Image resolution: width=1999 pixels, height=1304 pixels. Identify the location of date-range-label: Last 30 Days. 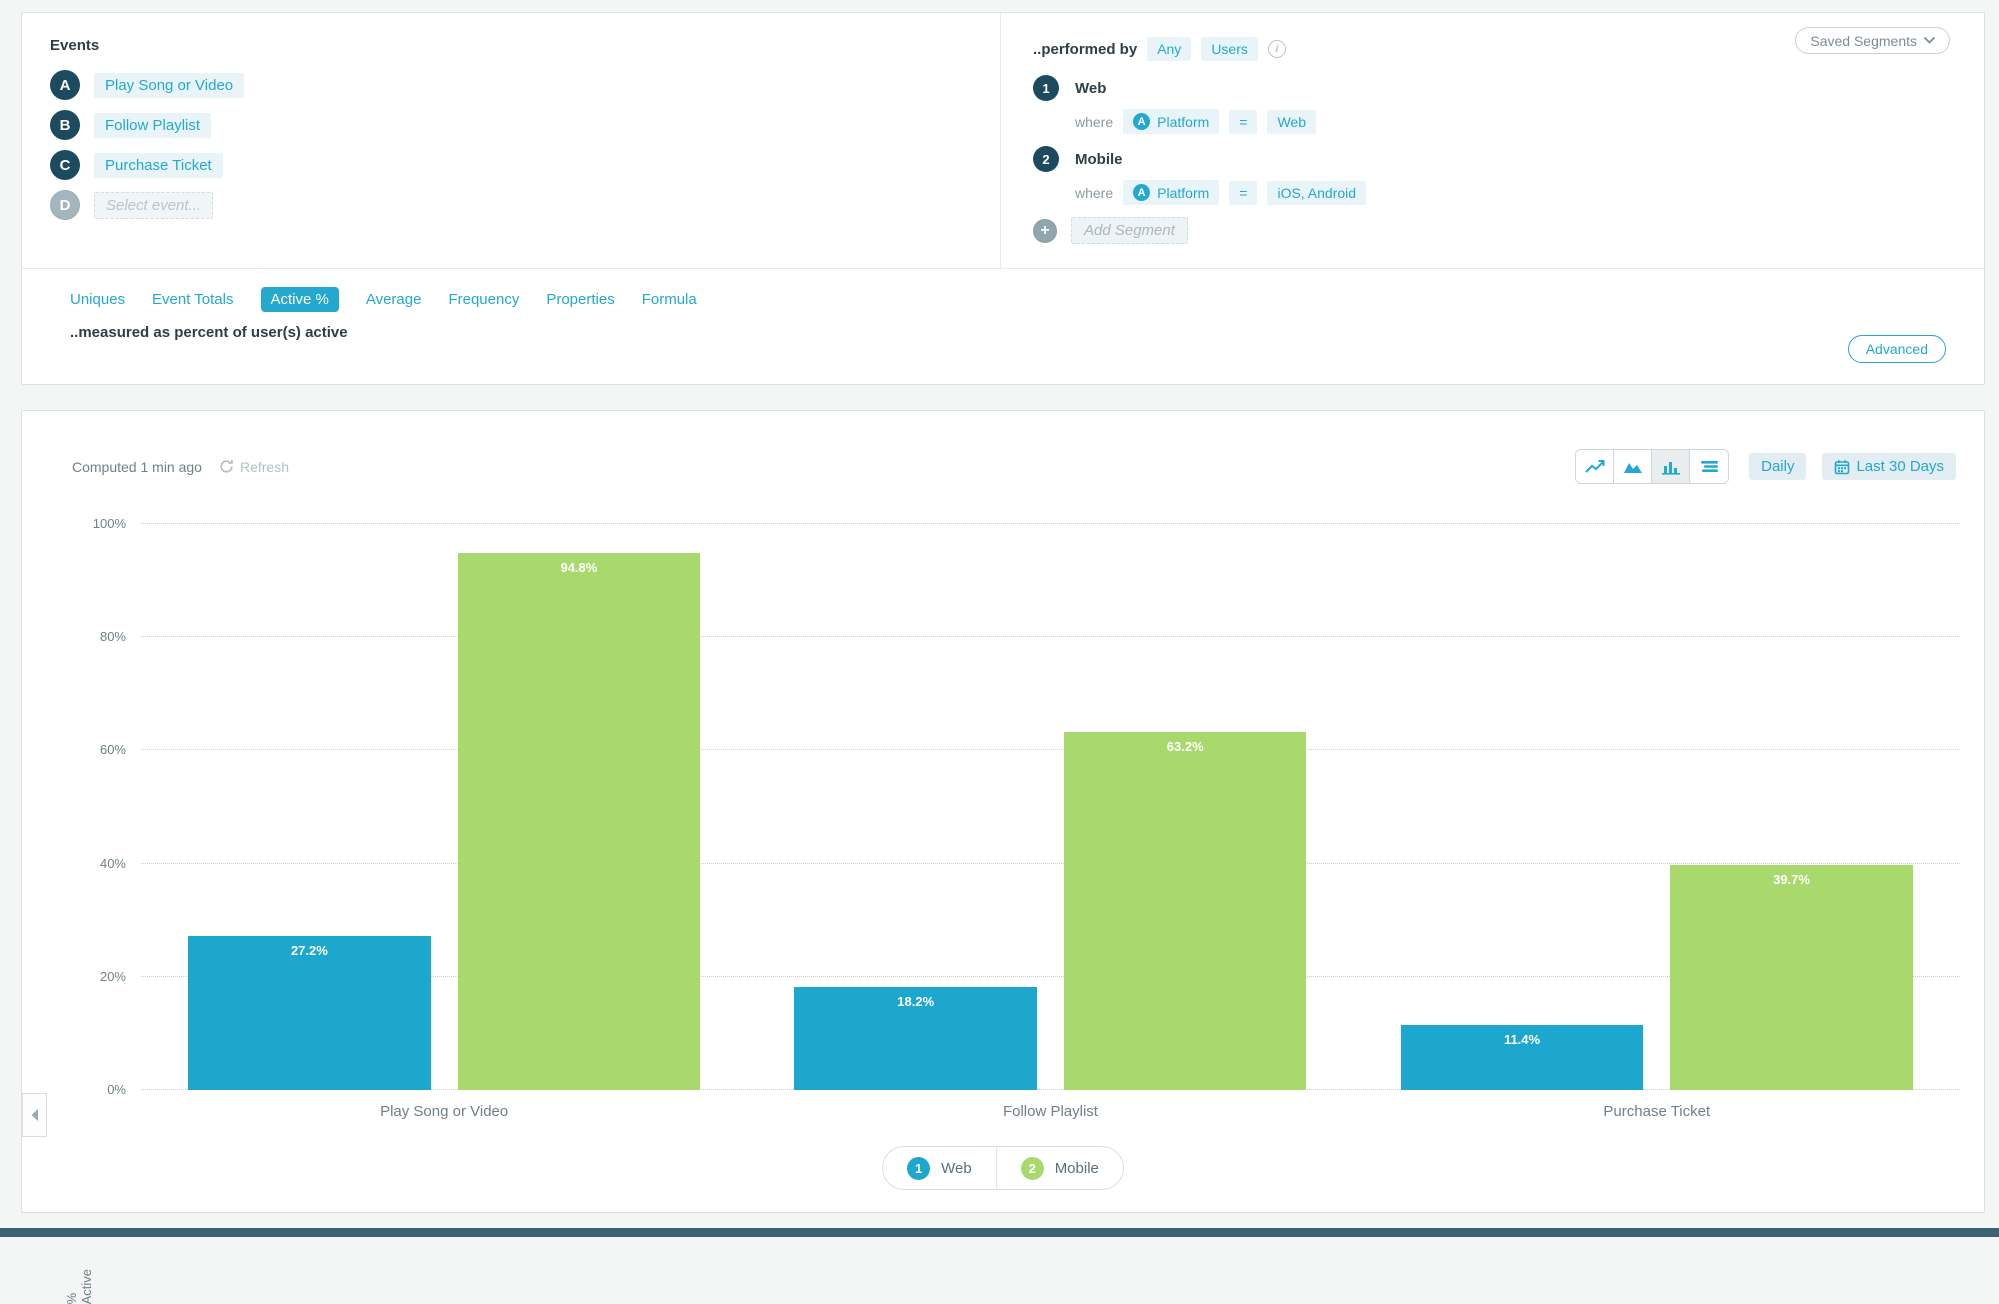
(1900, 466).